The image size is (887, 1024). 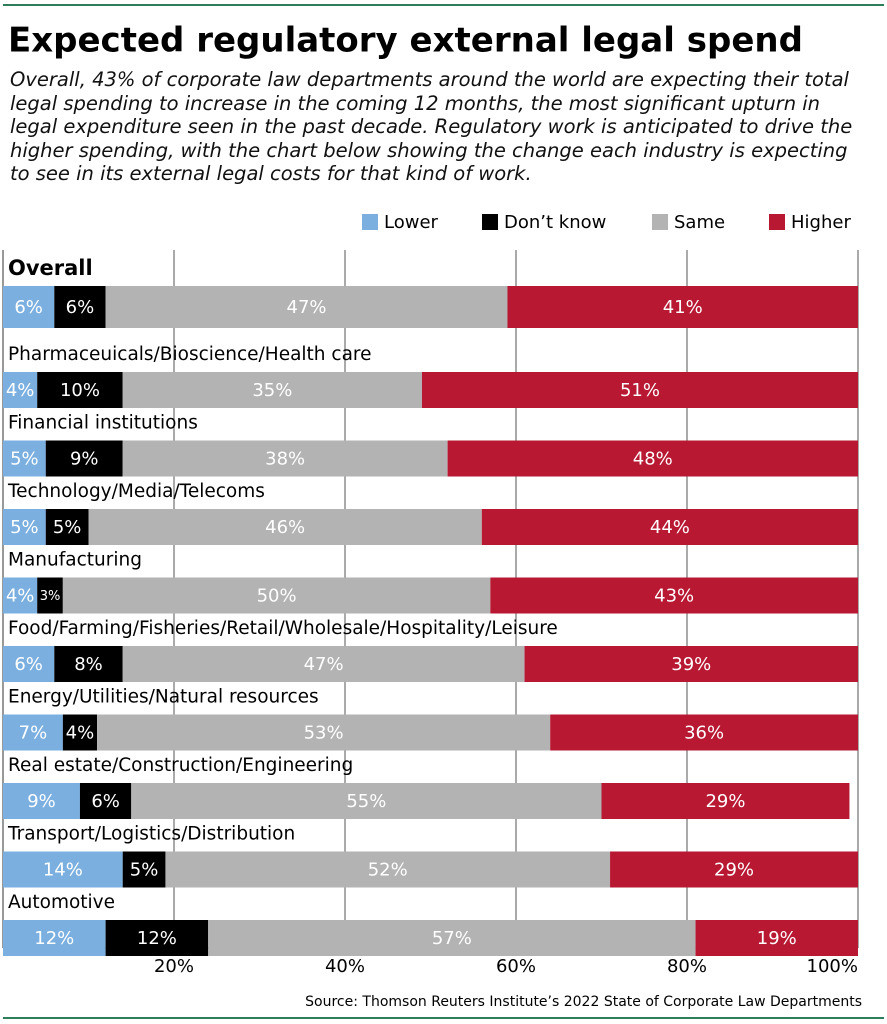 I want to click on value-label: 36%, so click(x=704, y=733).